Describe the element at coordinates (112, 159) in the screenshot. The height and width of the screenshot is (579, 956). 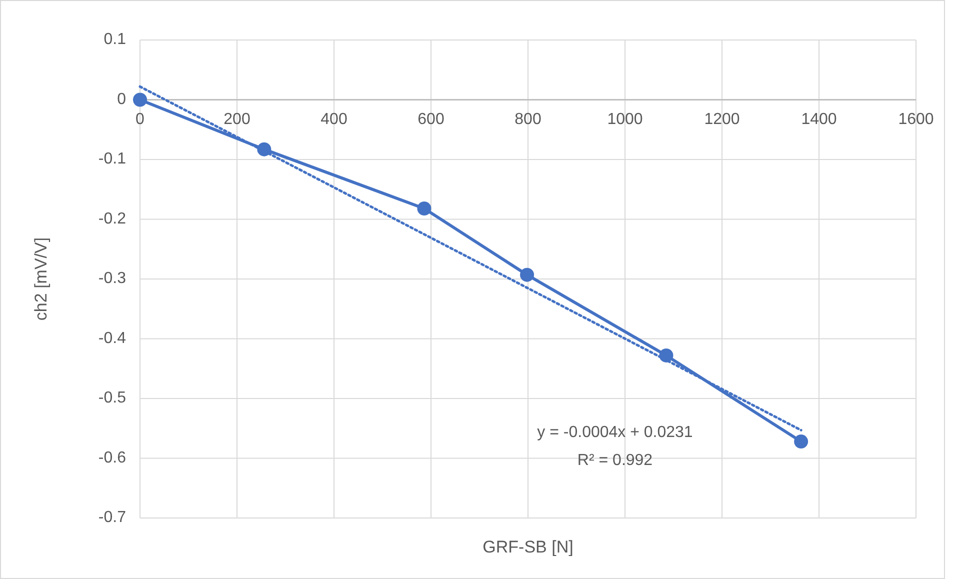
I see `y-tick-label: -0.1` at that location.